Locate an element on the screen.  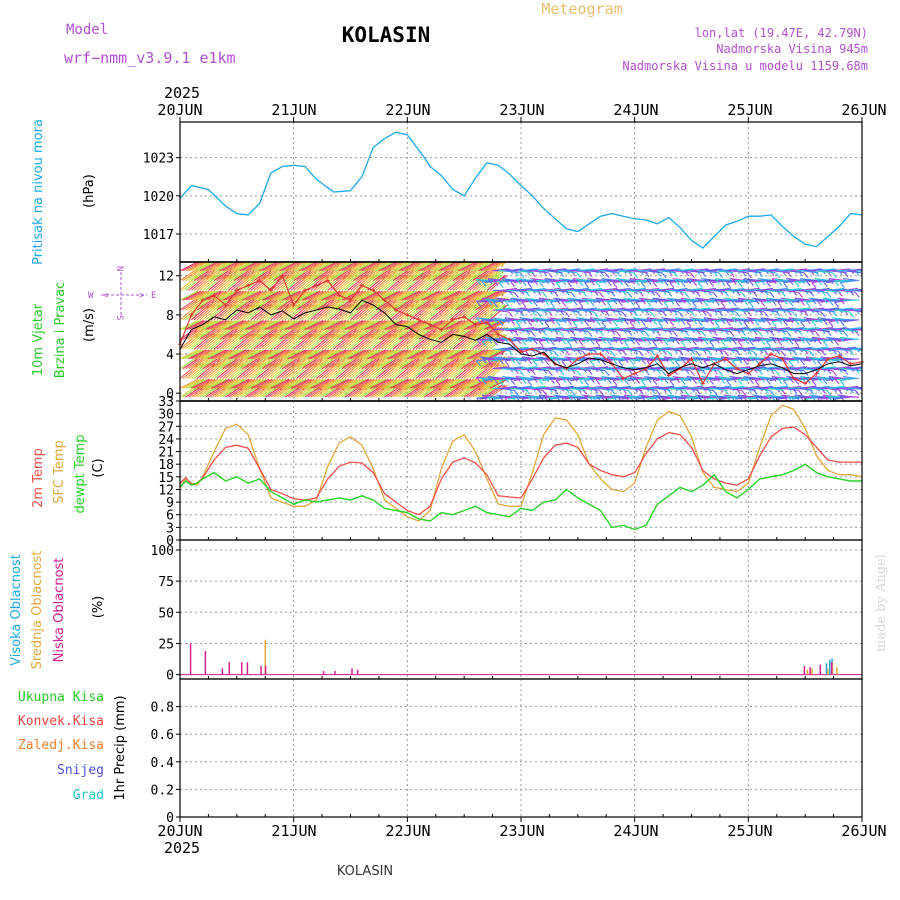
precip-conv-label: Konvek.Kisa is located at coordinates (61, 721).